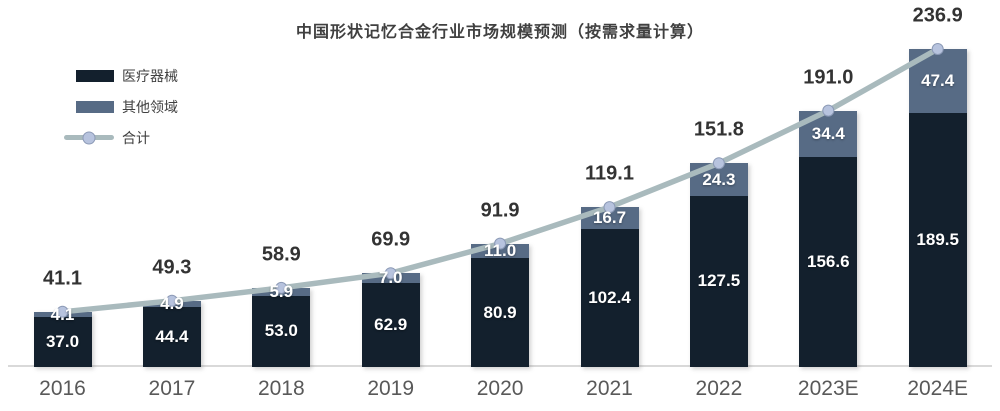  Describe the element at coordinates (150, 75) in the screenshot. I see `legend-label: 医疗器械` at that location.